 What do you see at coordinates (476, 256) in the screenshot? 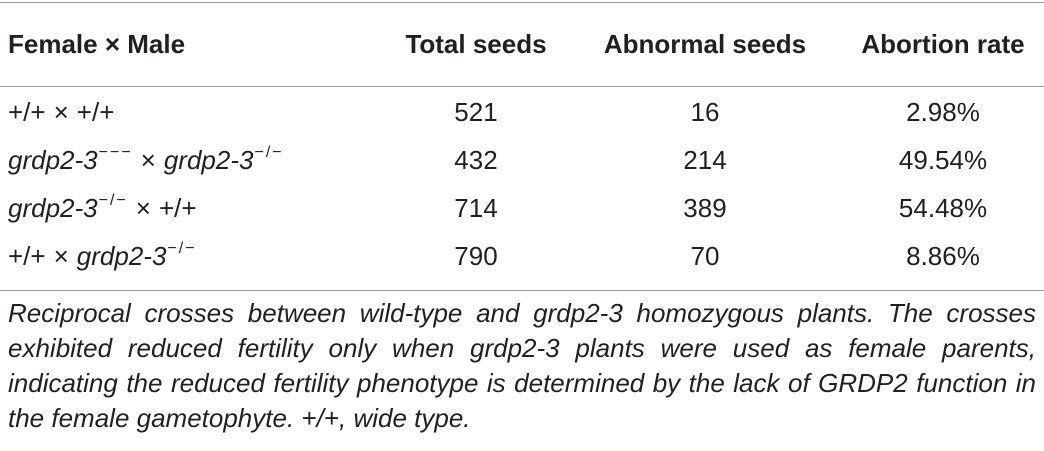
I see `total-seeds-cell: 790` at bounding box center [476, 256].